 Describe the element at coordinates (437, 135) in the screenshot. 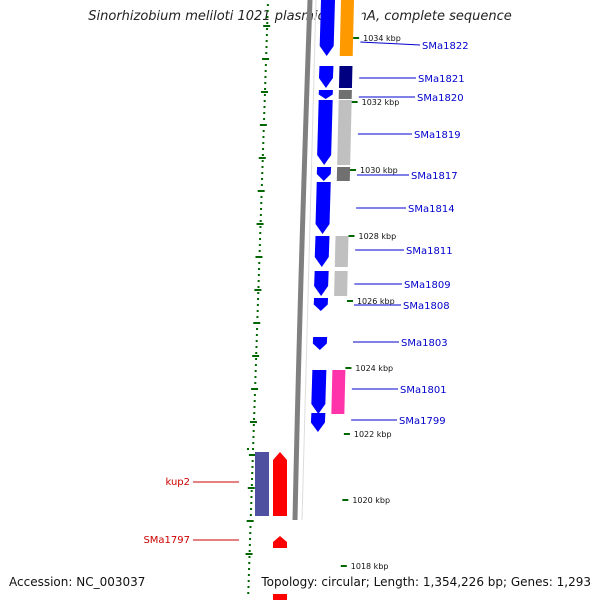

I see `forward-gene-label: SMa1819` at that location.